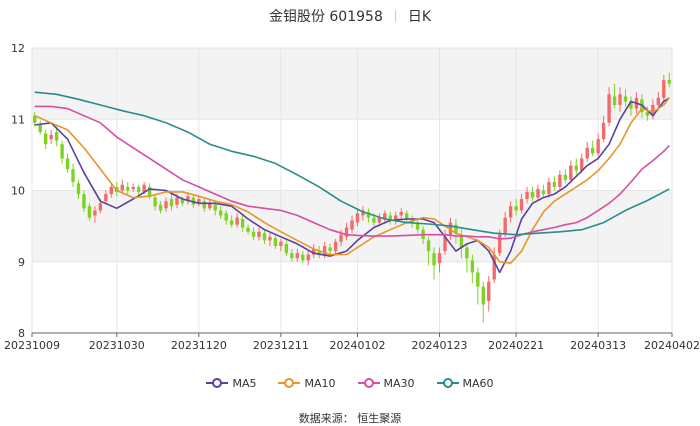  I want to click on legend-label: MA60, so click(478, 383).